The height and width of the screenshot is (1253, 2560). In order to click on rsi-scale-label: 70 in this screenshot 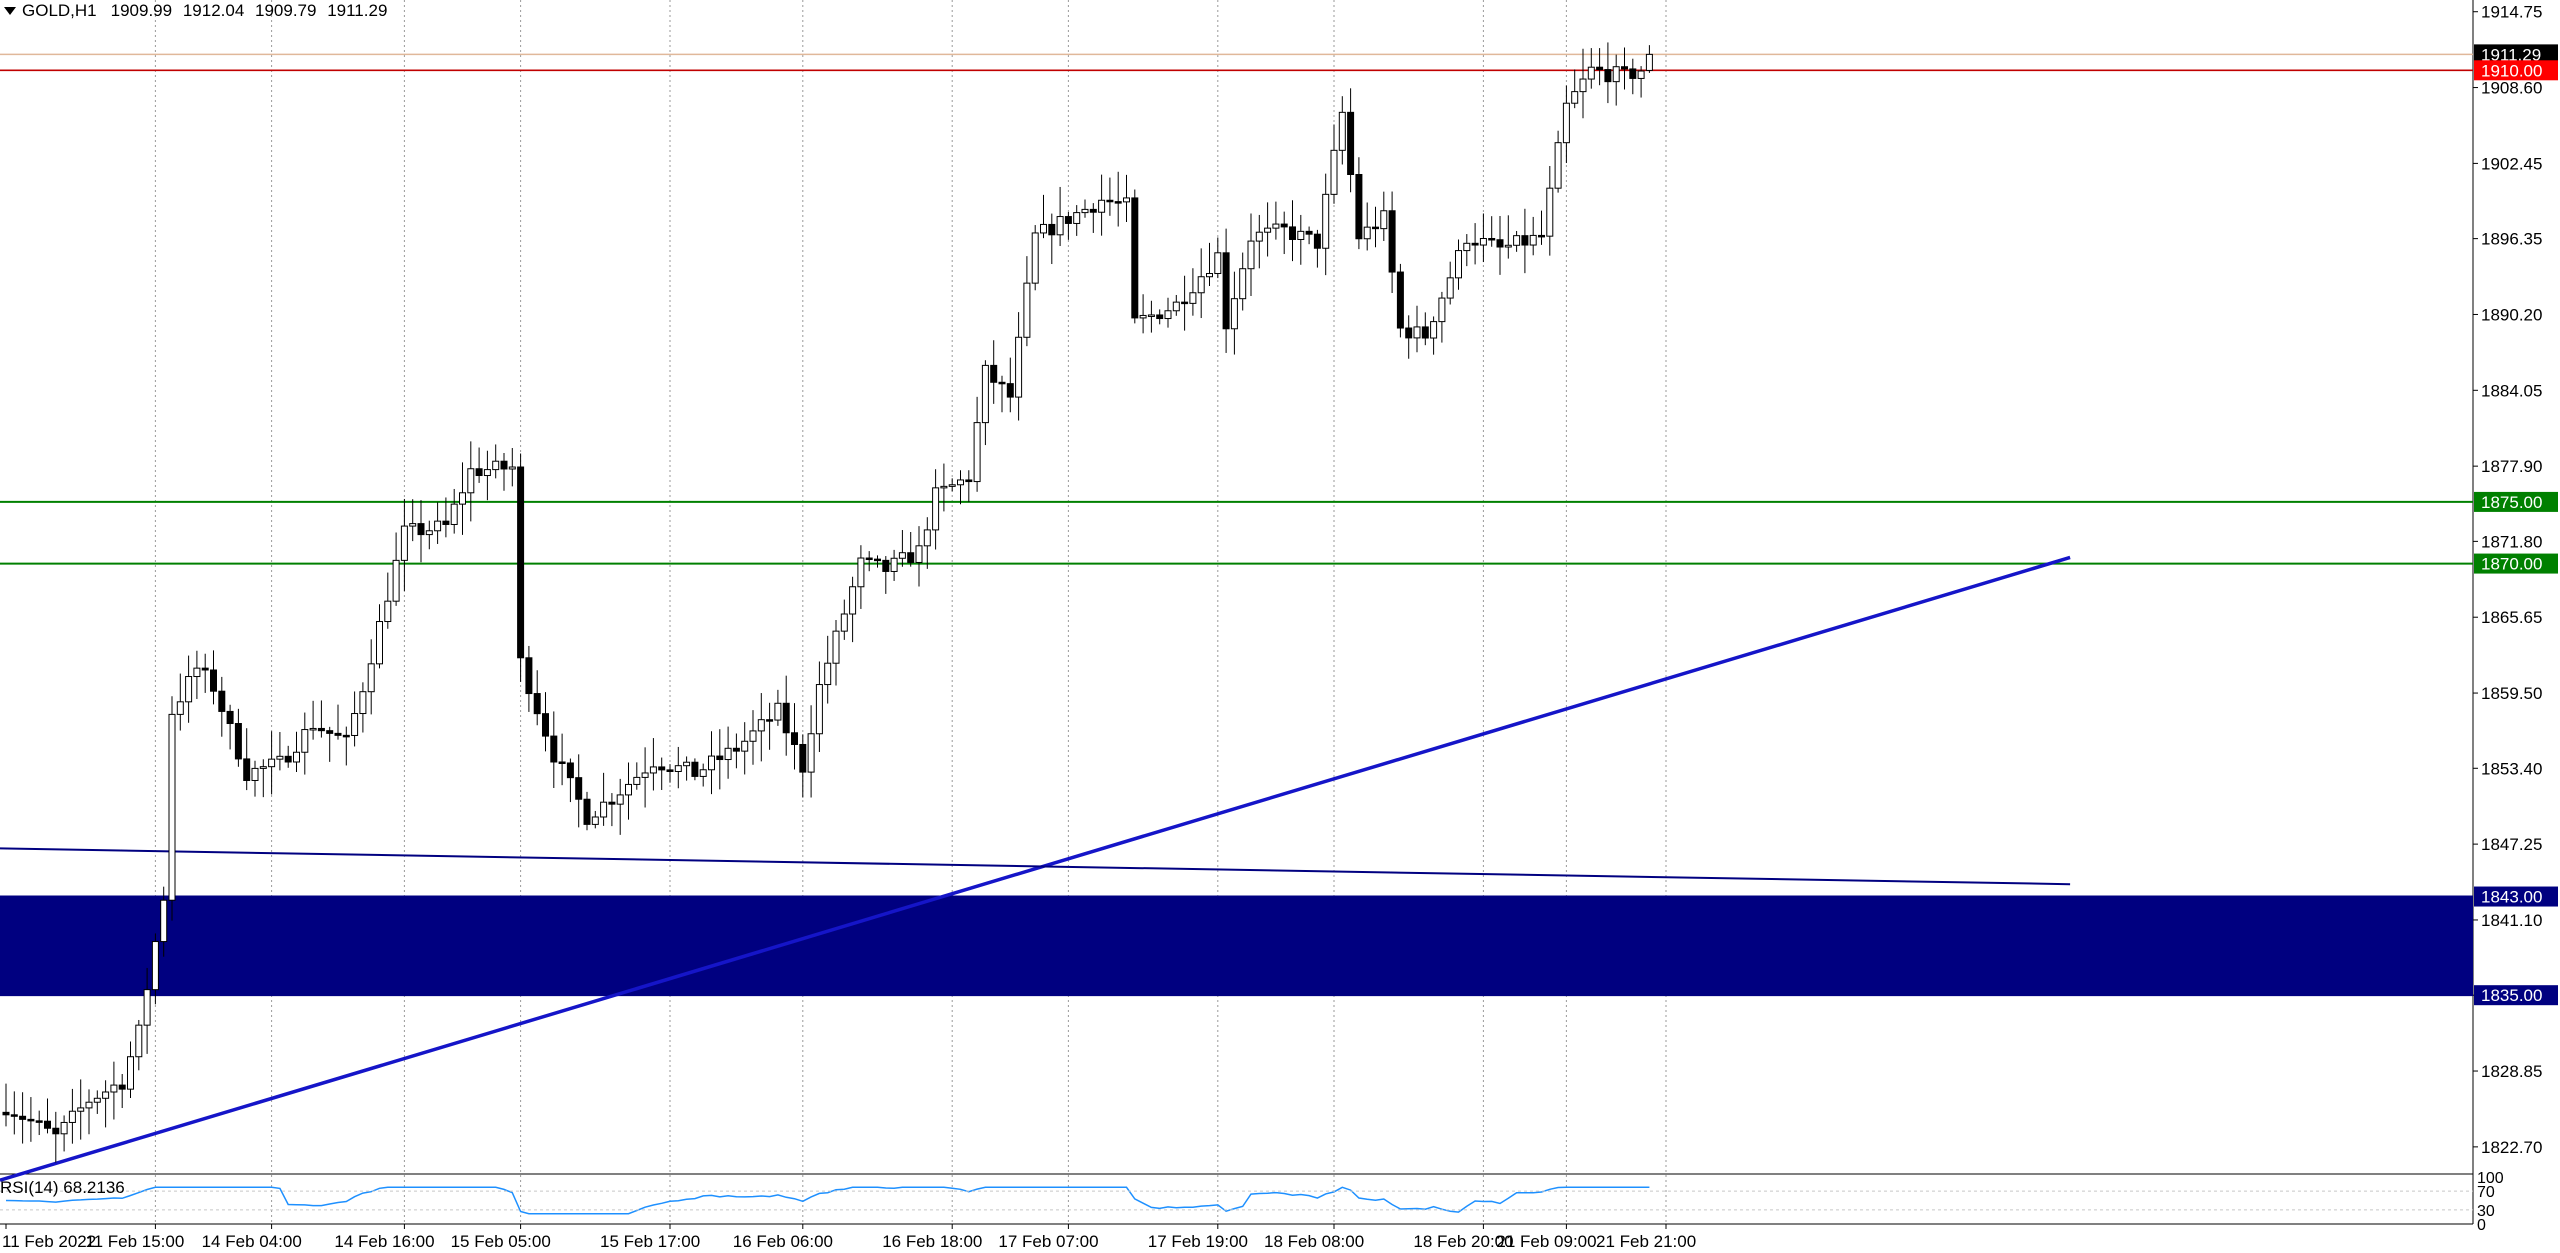, I will do `click(2486, 1192)`.